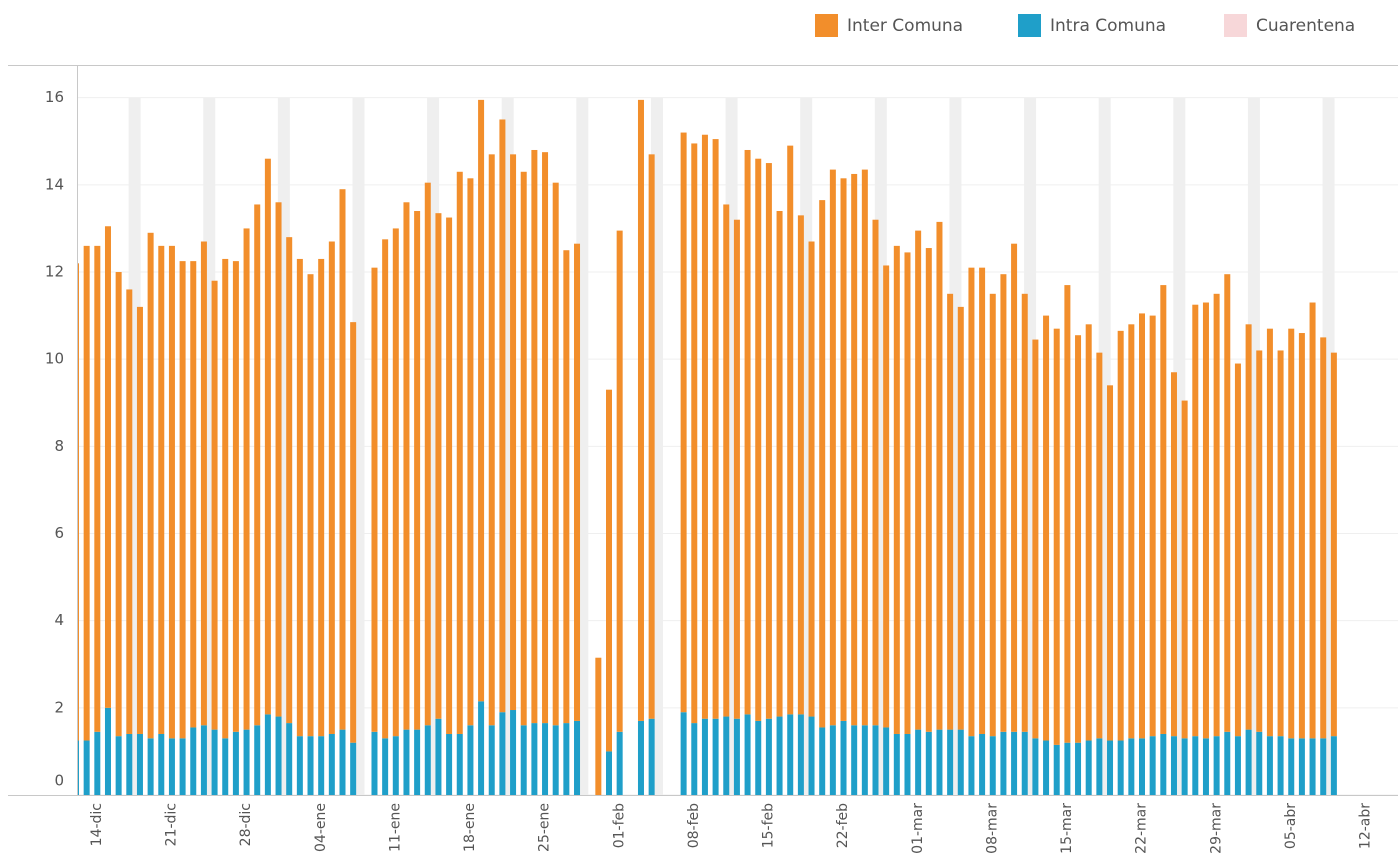 The width and height of the screenshot is (1398, 865). Describe the element at coordinates (843, 825) in the screenshot. I see `x-tick-label: 22-feb` at that location.